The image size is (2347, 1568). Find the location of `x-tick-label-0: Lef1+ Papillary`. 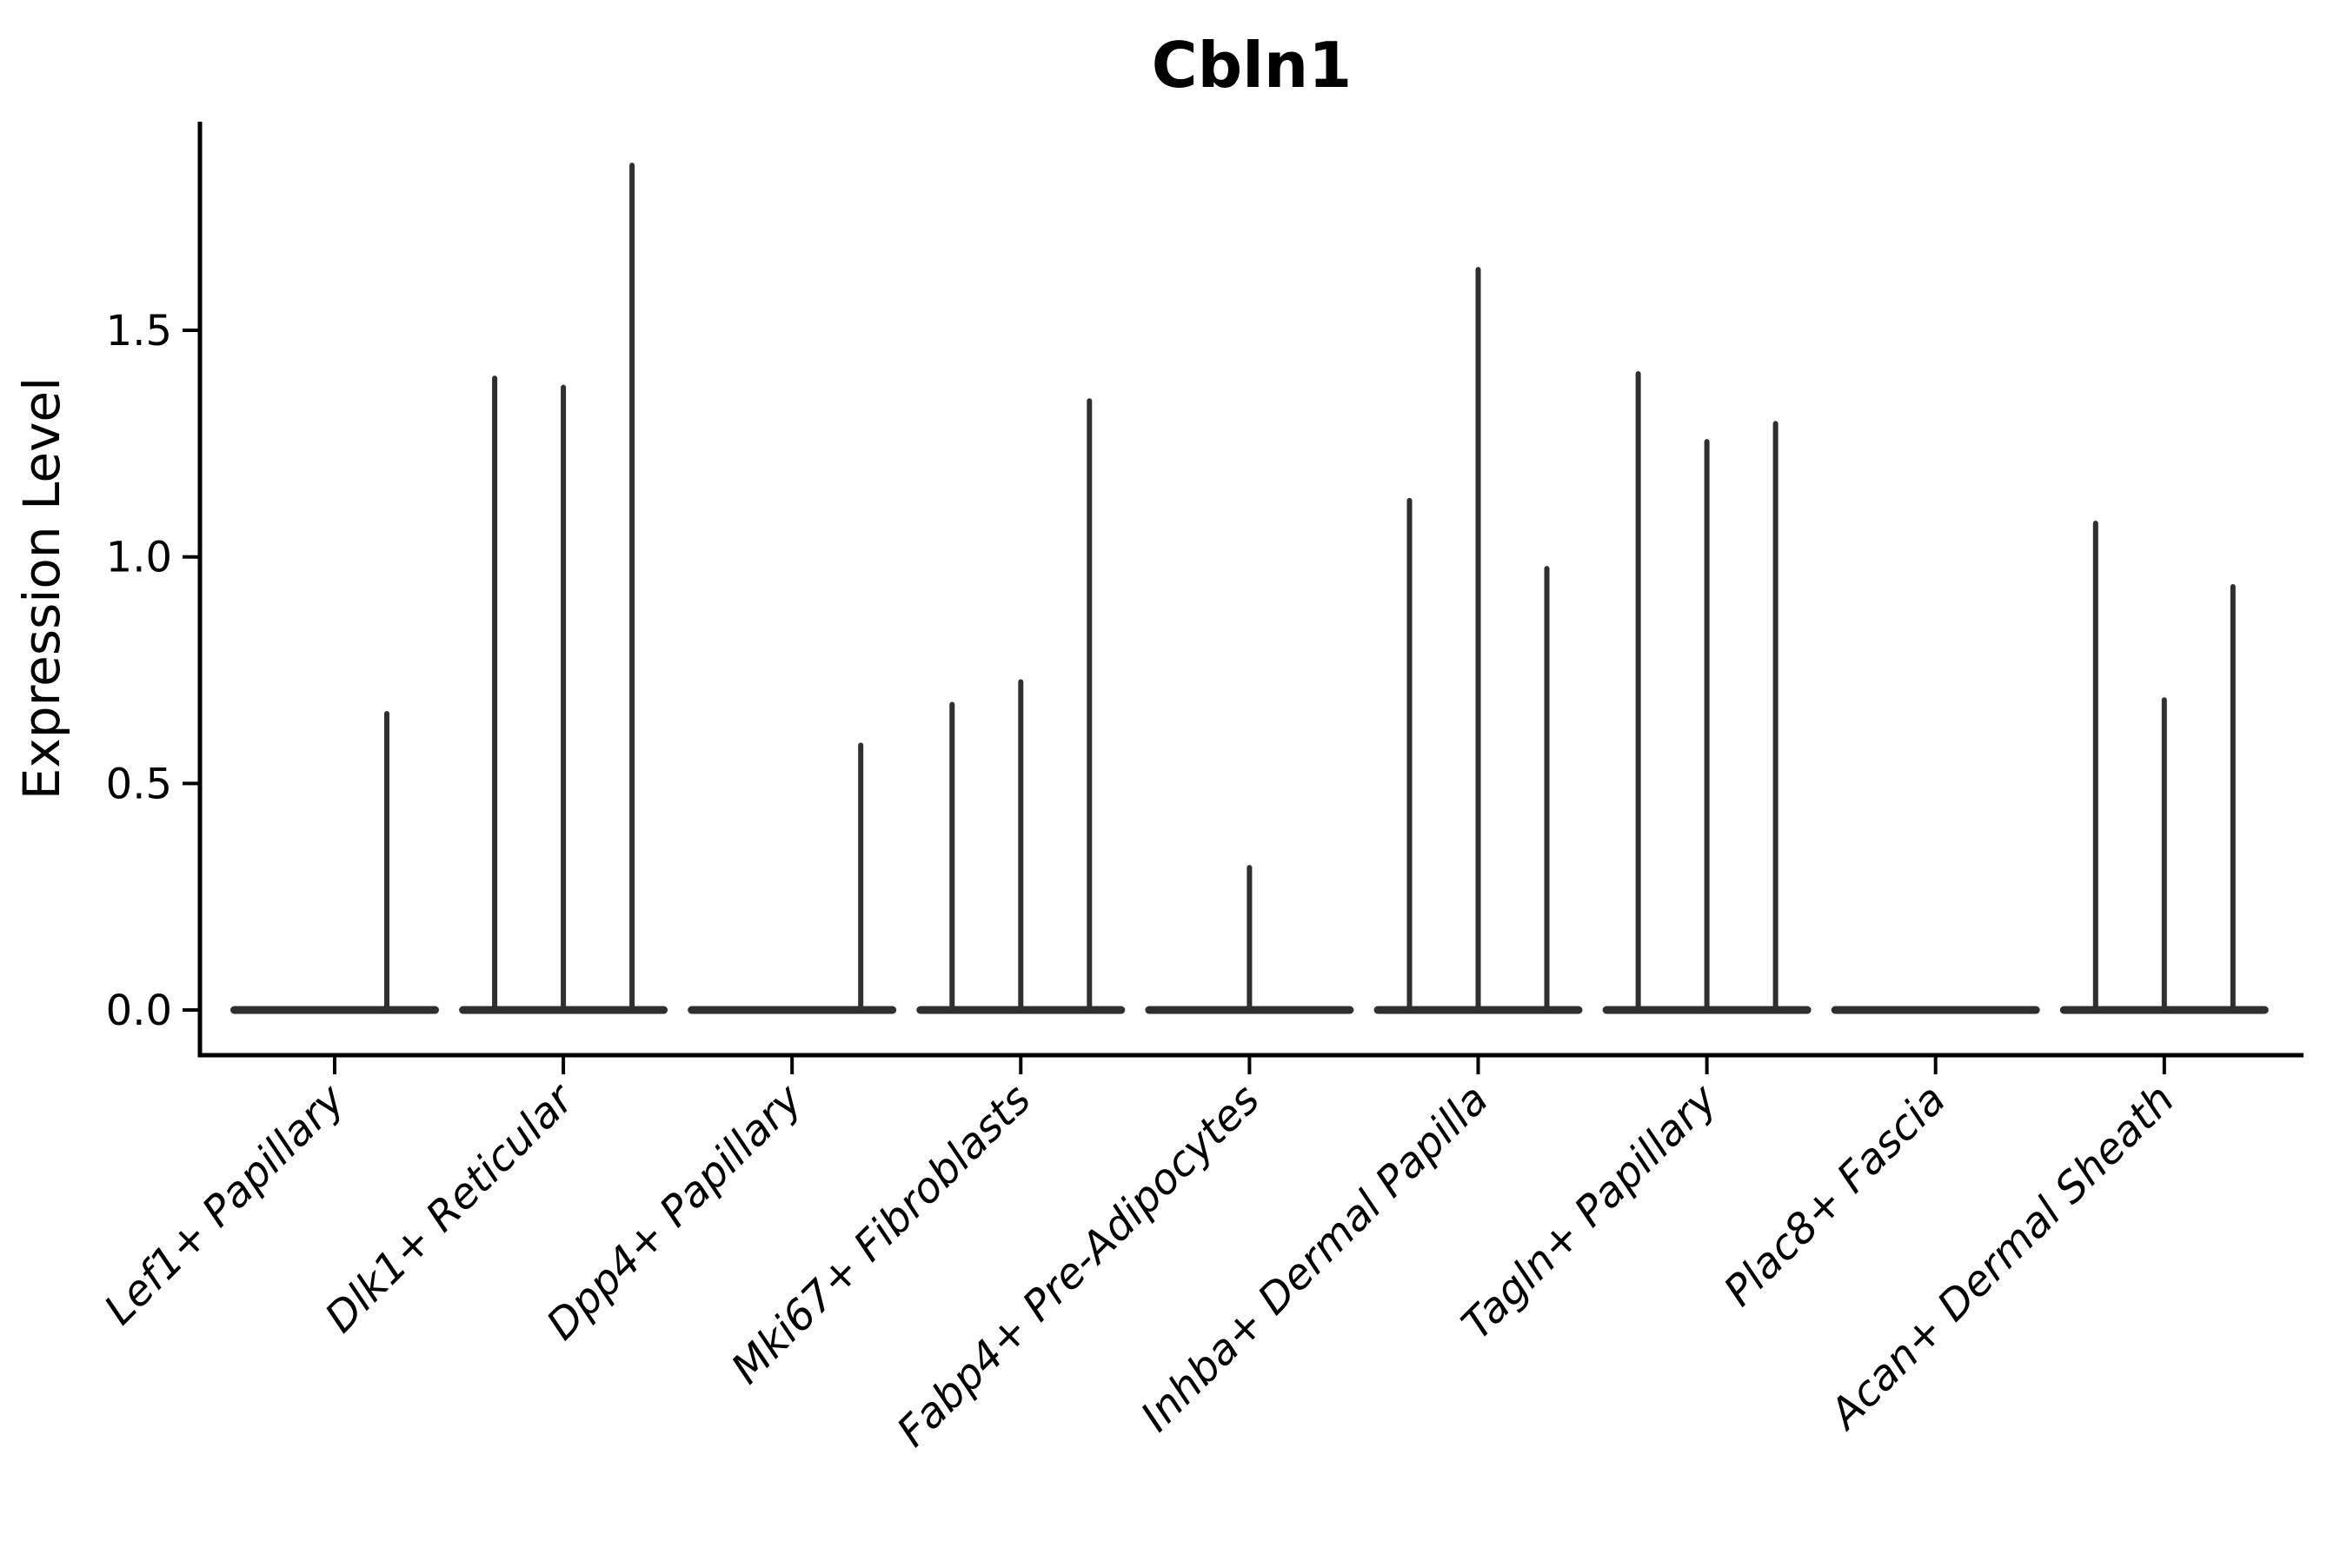

x-tick-label-0: Lef1+ Papillary is located at coordinates (225, 1204).